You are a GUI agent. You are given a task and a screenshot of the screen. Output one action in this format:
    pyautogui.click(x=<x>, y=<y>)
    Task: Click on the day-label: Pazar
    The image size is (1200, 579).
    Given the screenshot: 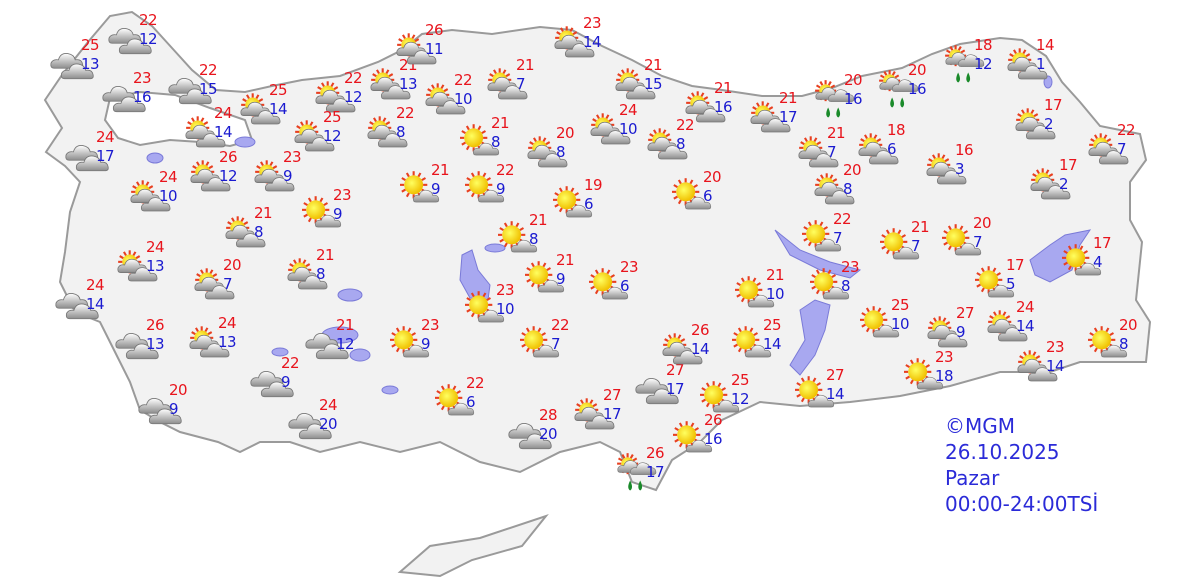 What is the action you would take?
    pyautogui.click(x=972, y=478)
    